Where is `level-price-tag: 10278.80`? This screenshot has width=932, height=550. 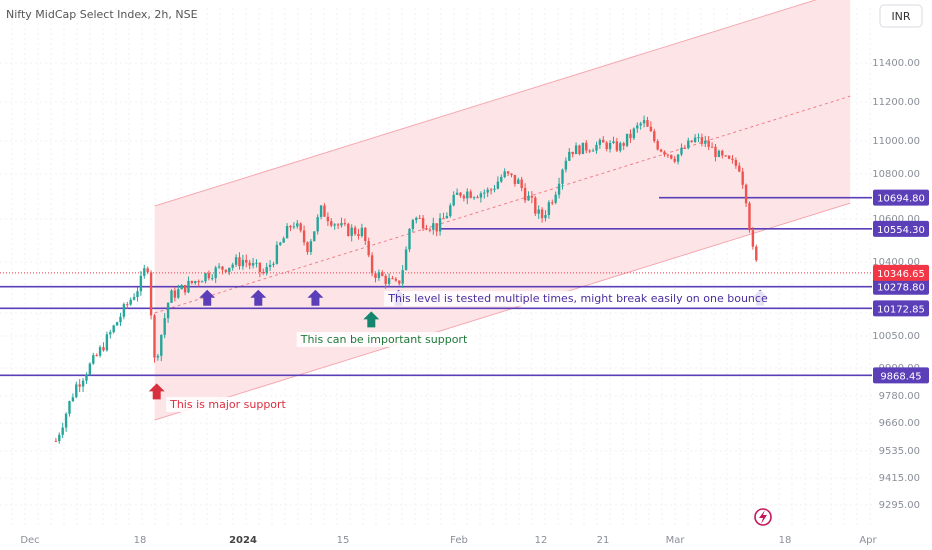
level-price-tag: 10278.80 is located at coordinates (901, 286).